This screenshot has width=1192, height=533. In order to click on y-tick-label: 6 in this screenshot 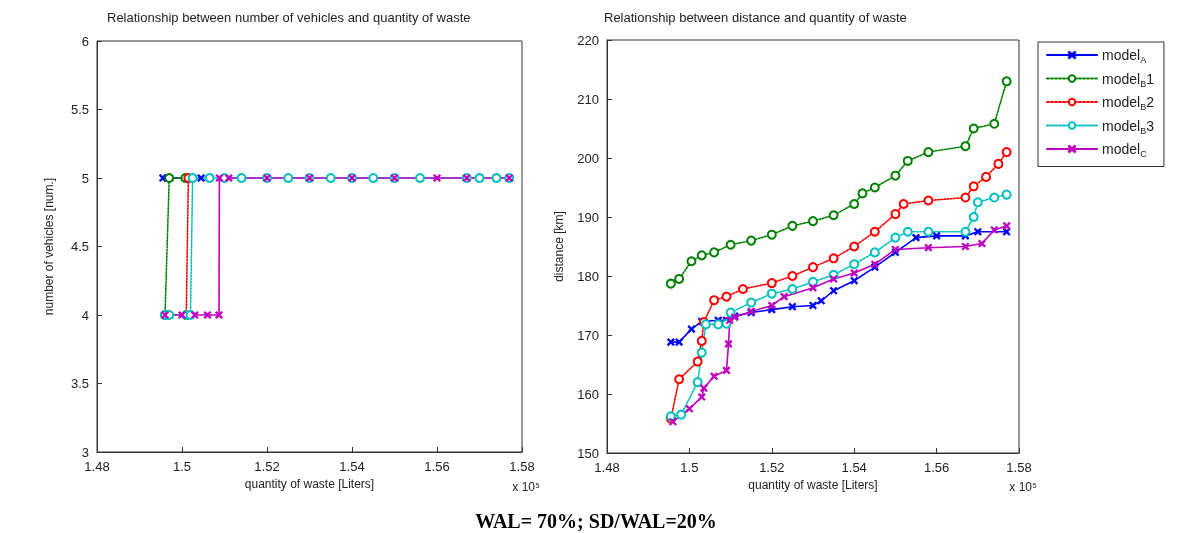, I will do `click(85, 41)`.